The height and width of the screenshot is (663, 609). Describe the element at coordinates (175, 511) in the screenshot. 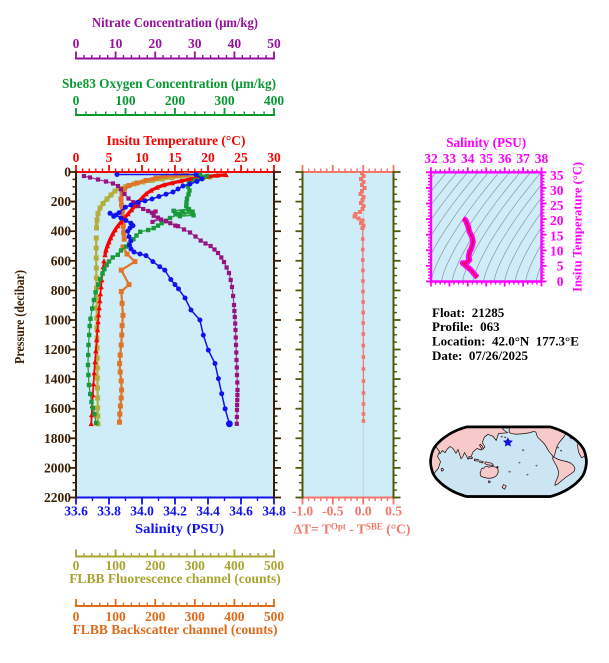

I see `svg-text: 34.2` at that location.